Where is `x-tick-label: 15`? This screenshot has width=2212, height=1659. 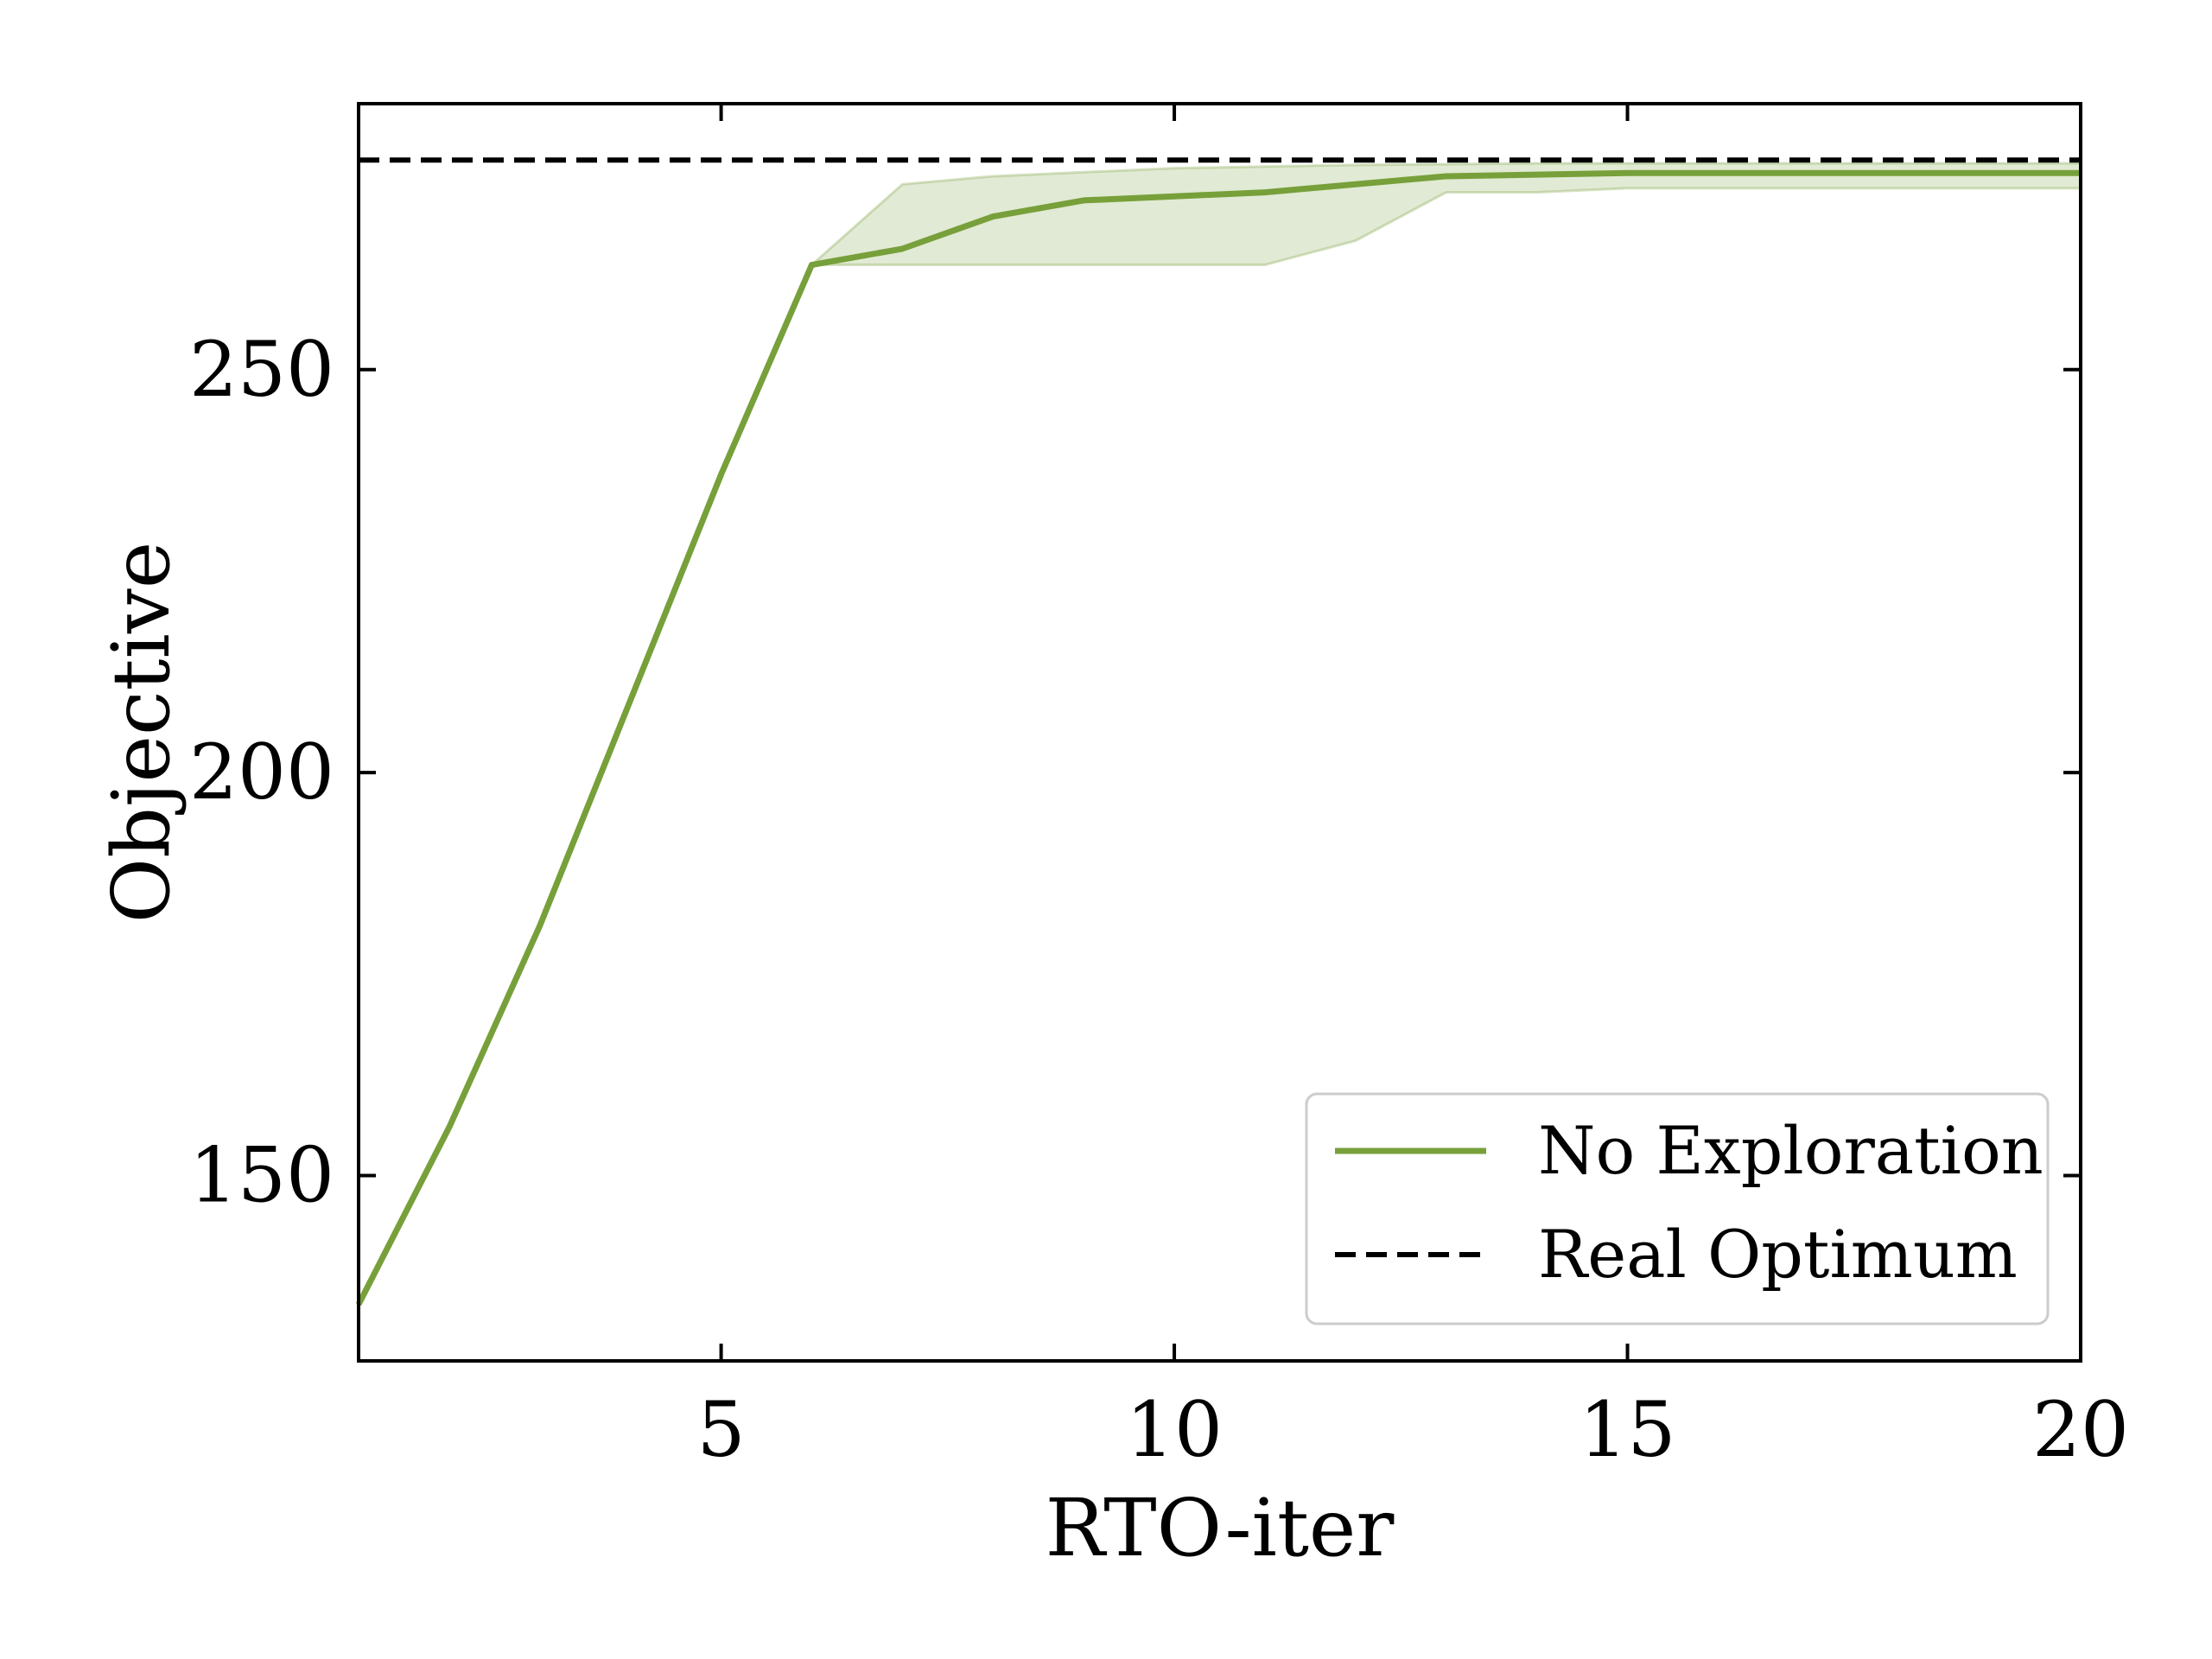
x-tick-label: 15 is located at coordinates (1628, 1429).